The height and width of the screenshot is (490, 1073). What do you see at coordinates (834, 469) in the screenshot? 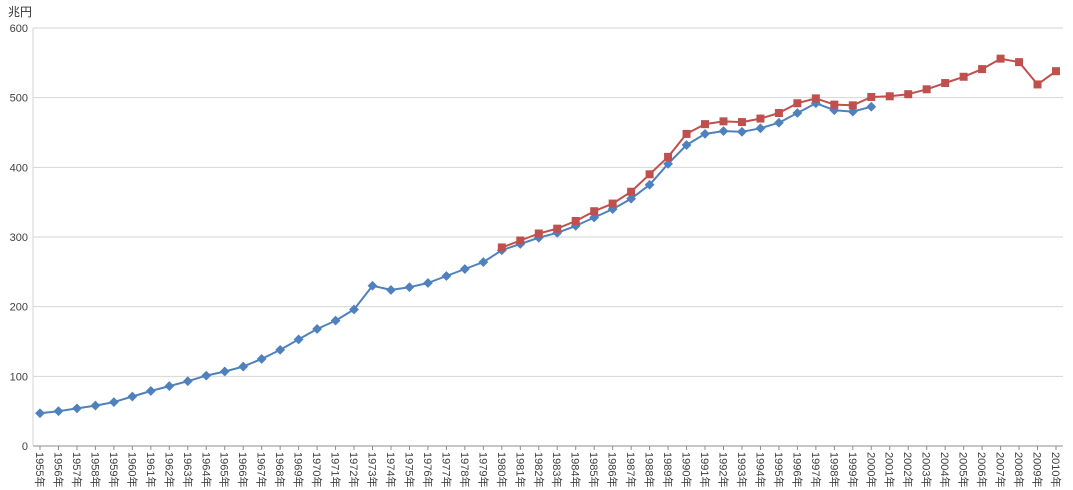
I see `x-tick-label: 1998年` at bounding box center [834, 469].